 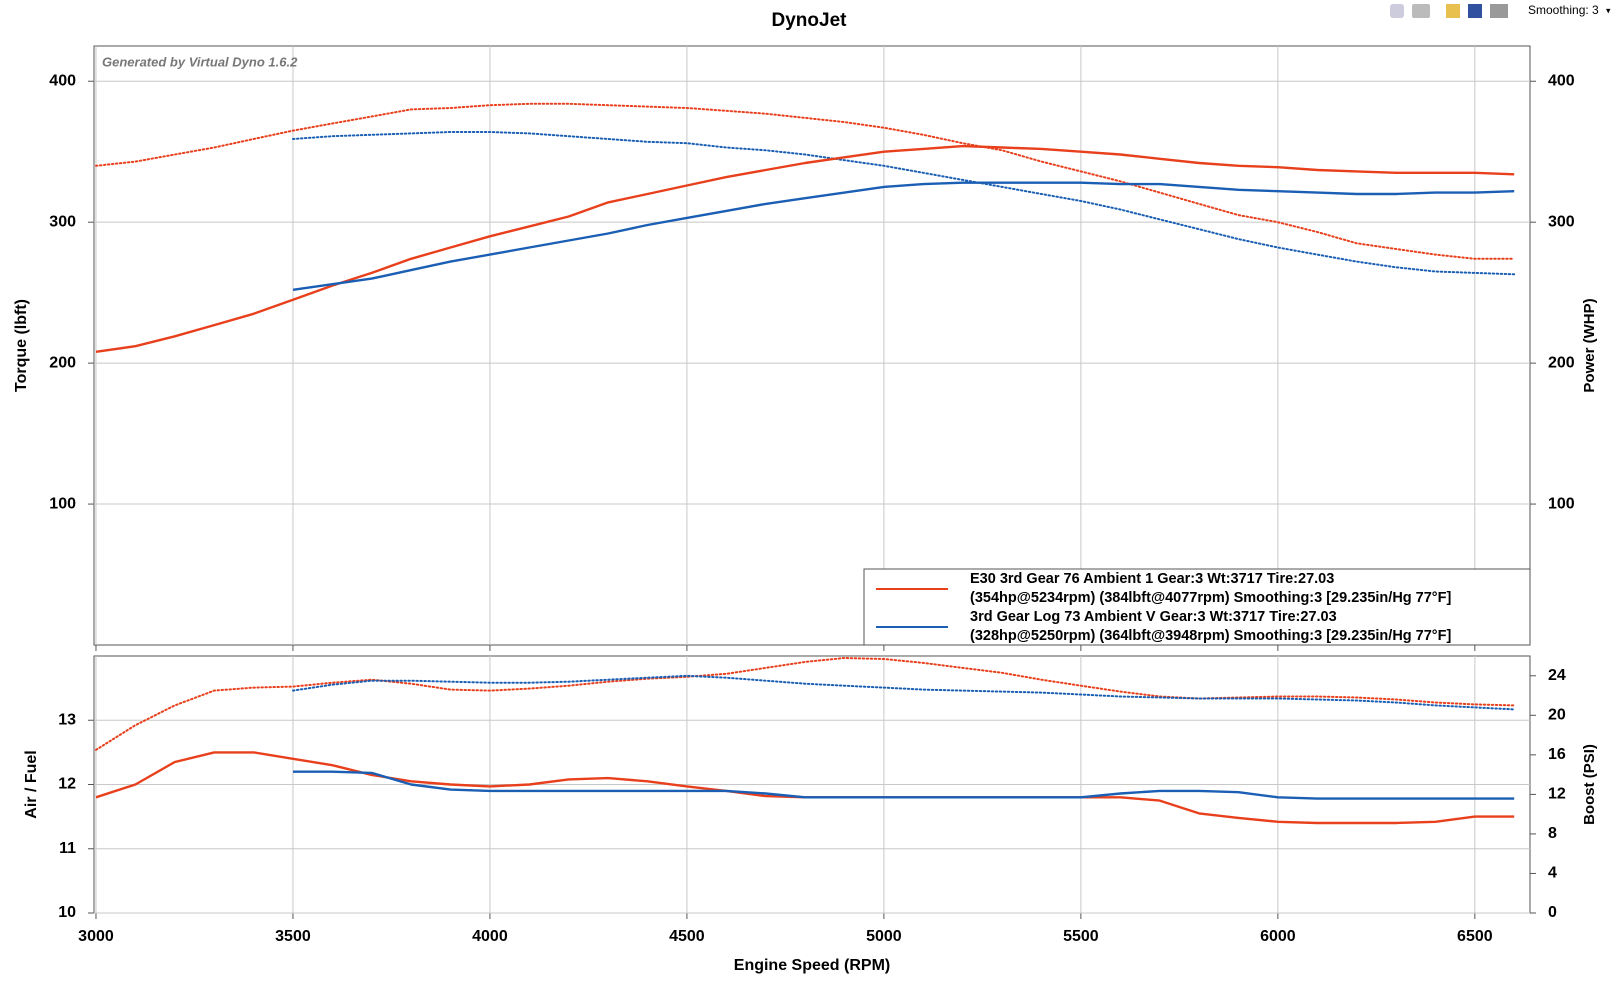 What do you see at coordinates (1552, 873) in the screenshot?
I see `y2-tick-label: 4` at bounding box center [1552, 873].